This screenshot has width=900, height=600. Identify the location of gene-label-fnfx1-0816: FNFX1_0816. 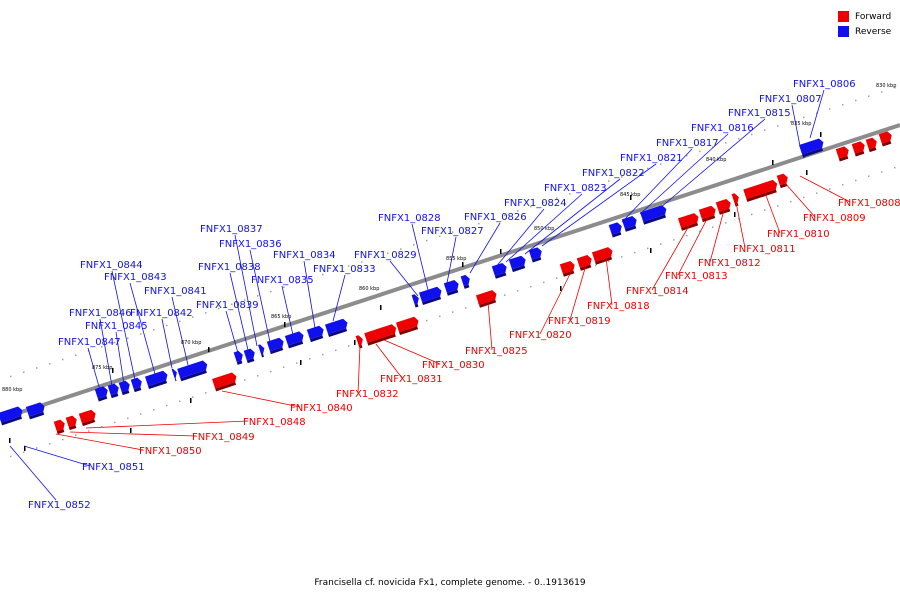
(722, 128).